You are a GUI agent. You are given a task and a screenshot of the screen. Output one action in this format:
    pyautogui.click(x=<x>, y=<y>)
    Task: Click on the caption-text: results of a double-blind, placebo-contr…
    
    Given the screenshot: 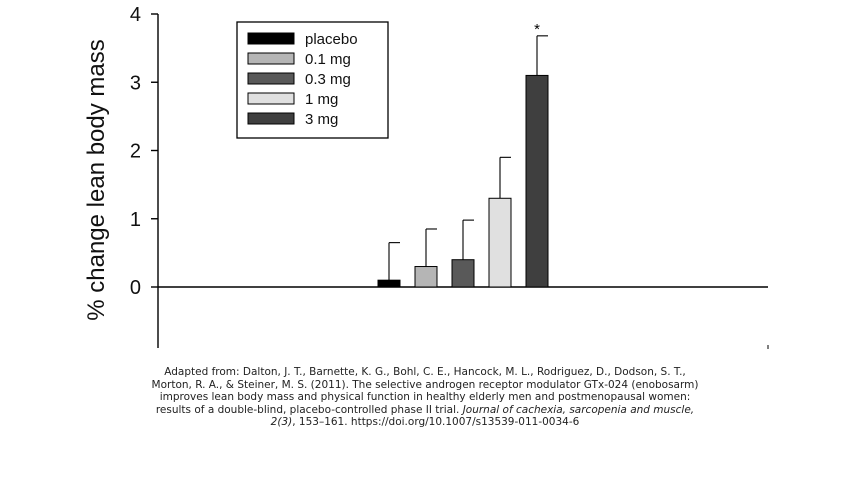 What is the action you would take?
    pyautogui.click(x=309, y=409)
    